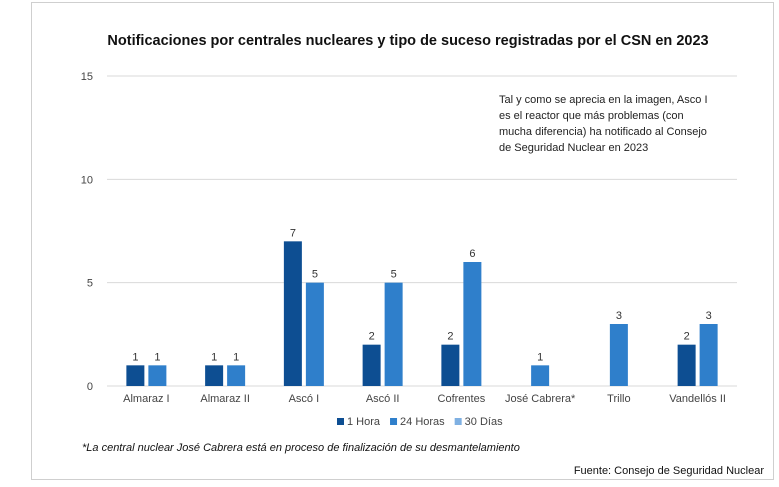  I want to click on x-tick-label: Almaraz II, so click(225, 399).